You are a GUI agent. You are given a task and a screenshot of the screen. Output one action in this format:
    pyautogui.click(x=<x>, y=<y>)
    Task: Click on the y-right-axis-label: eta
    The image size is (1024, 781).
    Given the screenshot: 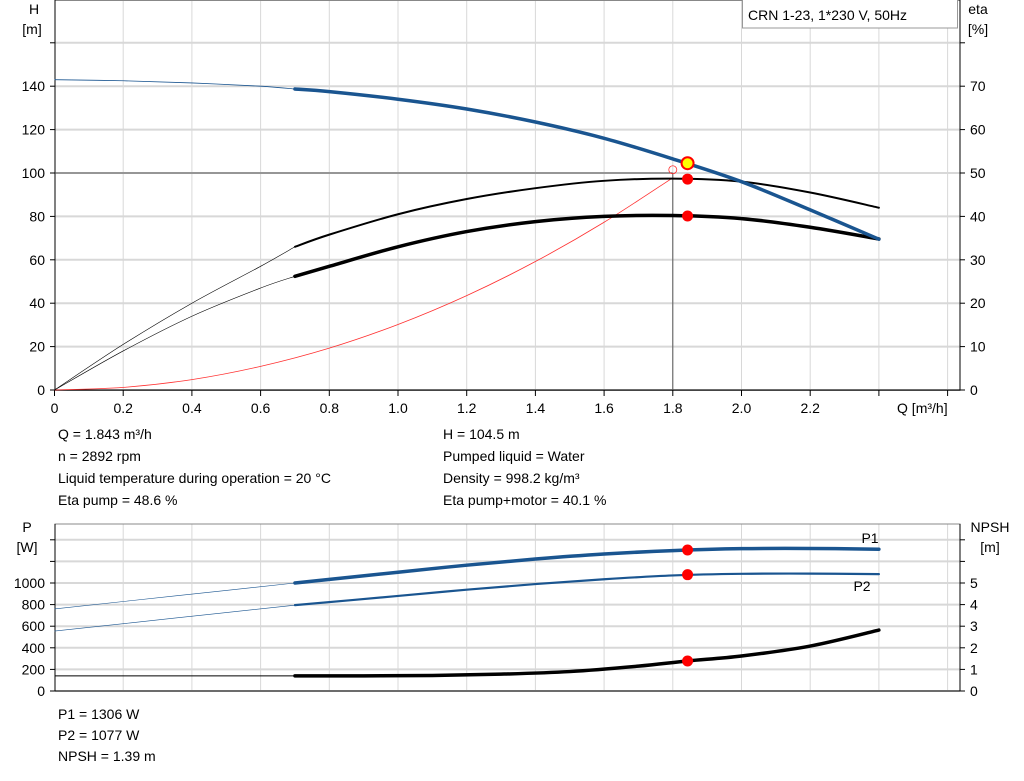 What is the action you would take?
    pyautogui.click(x=978, y=9)
    